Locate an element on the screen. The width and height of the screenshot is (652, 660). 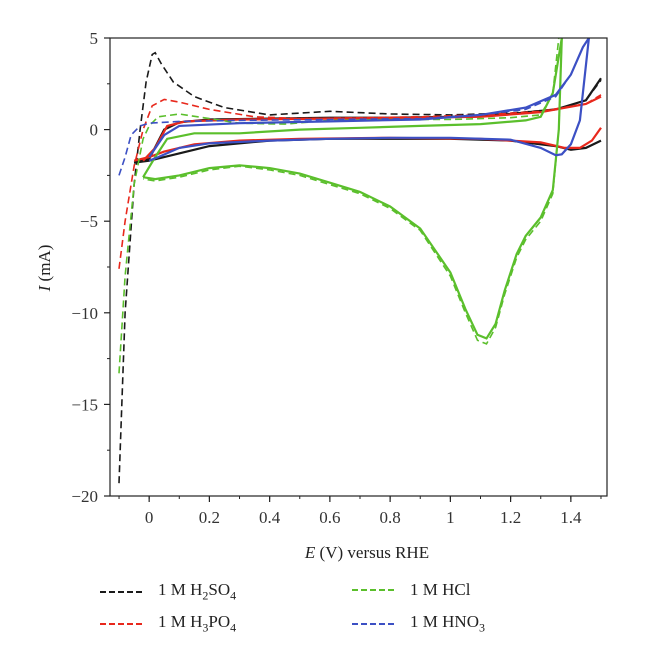
y-tick-label: −20 is located at coordinates (84, 496).